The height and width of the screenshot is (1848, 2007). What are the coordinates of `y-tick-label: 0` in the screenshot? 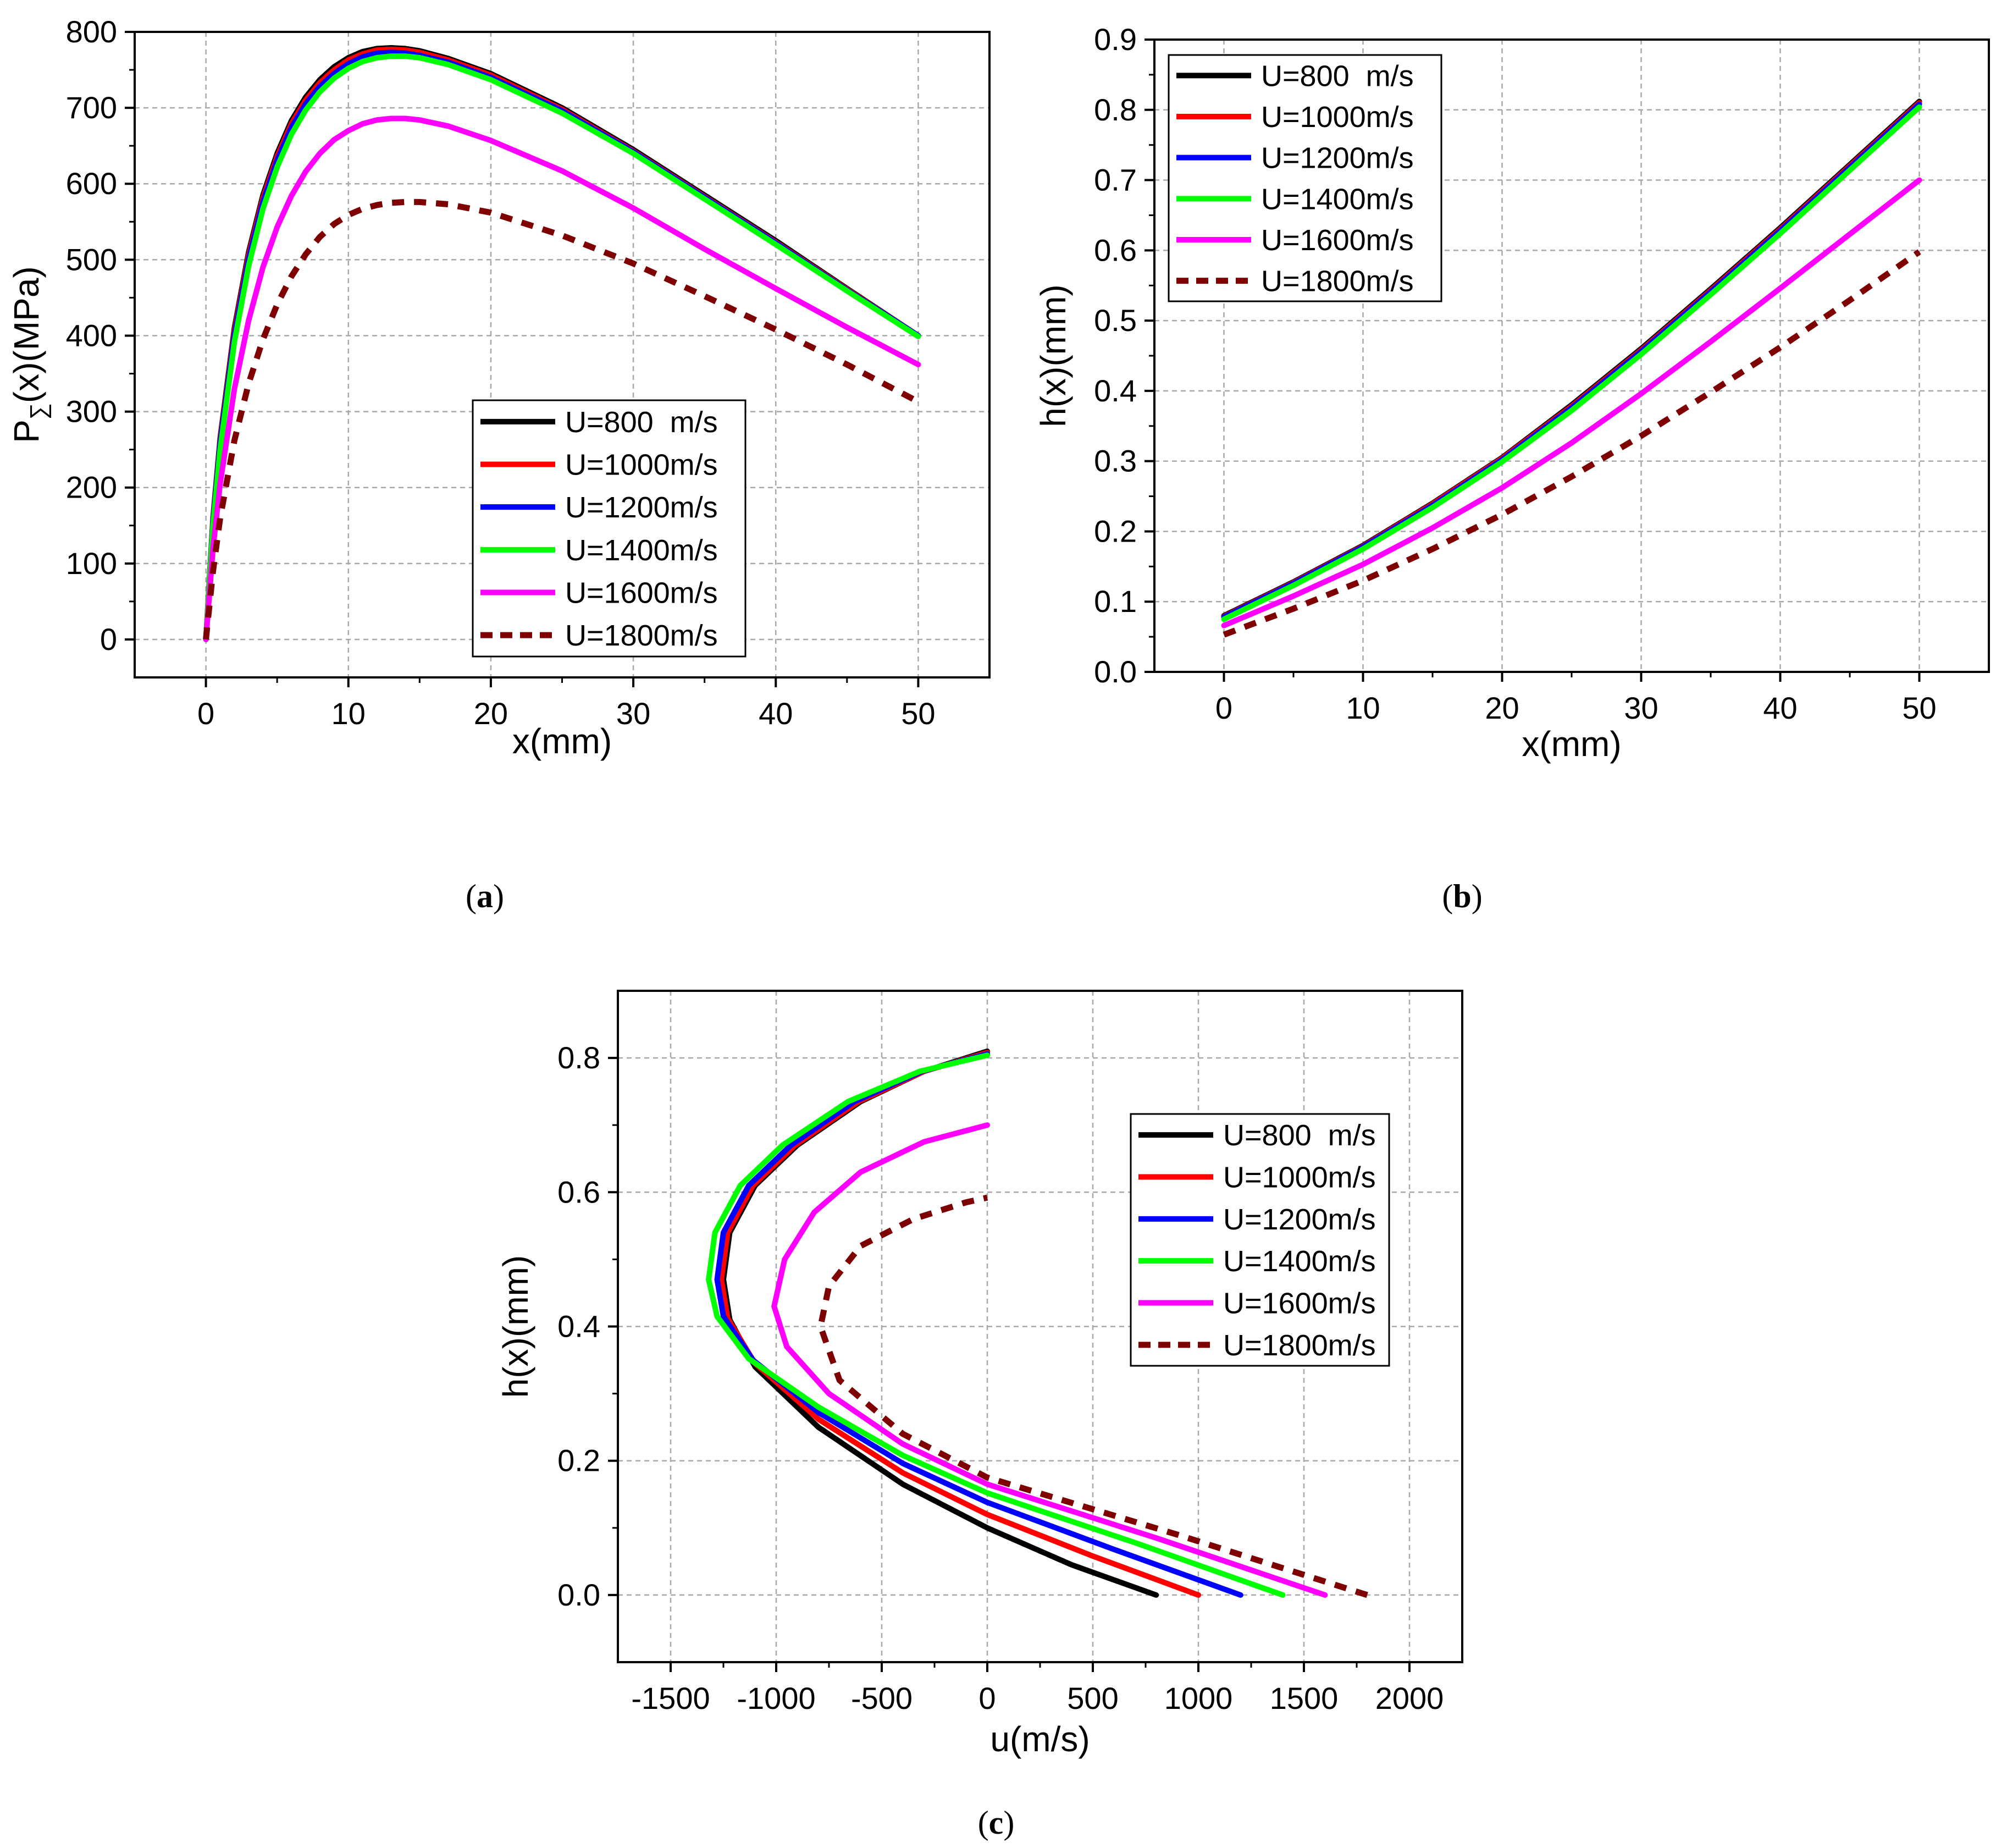 It's located at (109, 639).